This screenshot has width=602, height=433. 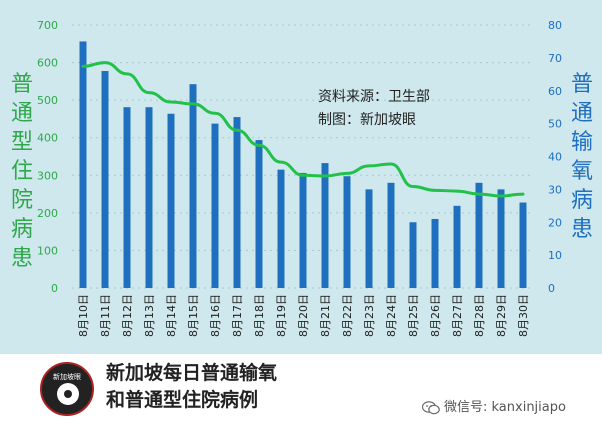 I want to click on right-tick-label: 70, so click(x=555, y=58).